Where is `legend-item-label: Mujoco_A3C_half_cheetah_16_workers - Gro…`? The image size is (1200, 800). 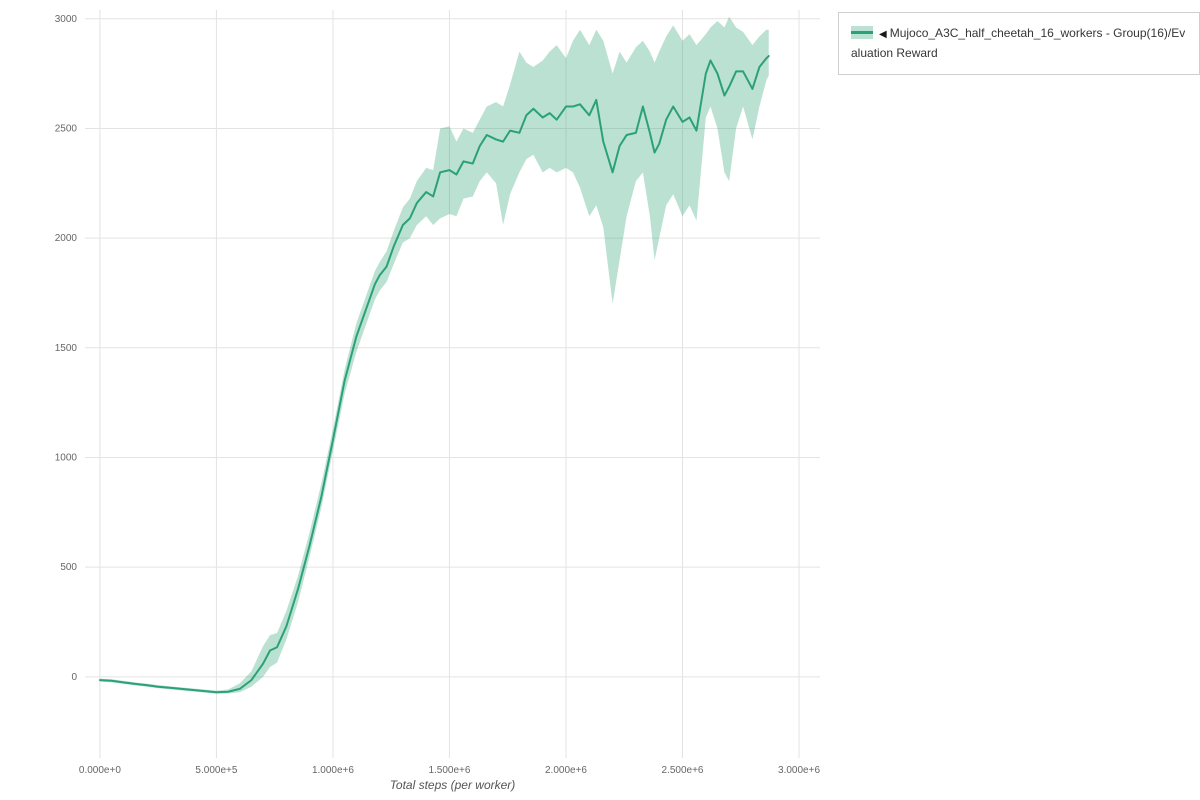 legend-item-label: Mujoco_A3C_half_cheetah_16_workers - Gro… is located at coordinates (1018, 43).